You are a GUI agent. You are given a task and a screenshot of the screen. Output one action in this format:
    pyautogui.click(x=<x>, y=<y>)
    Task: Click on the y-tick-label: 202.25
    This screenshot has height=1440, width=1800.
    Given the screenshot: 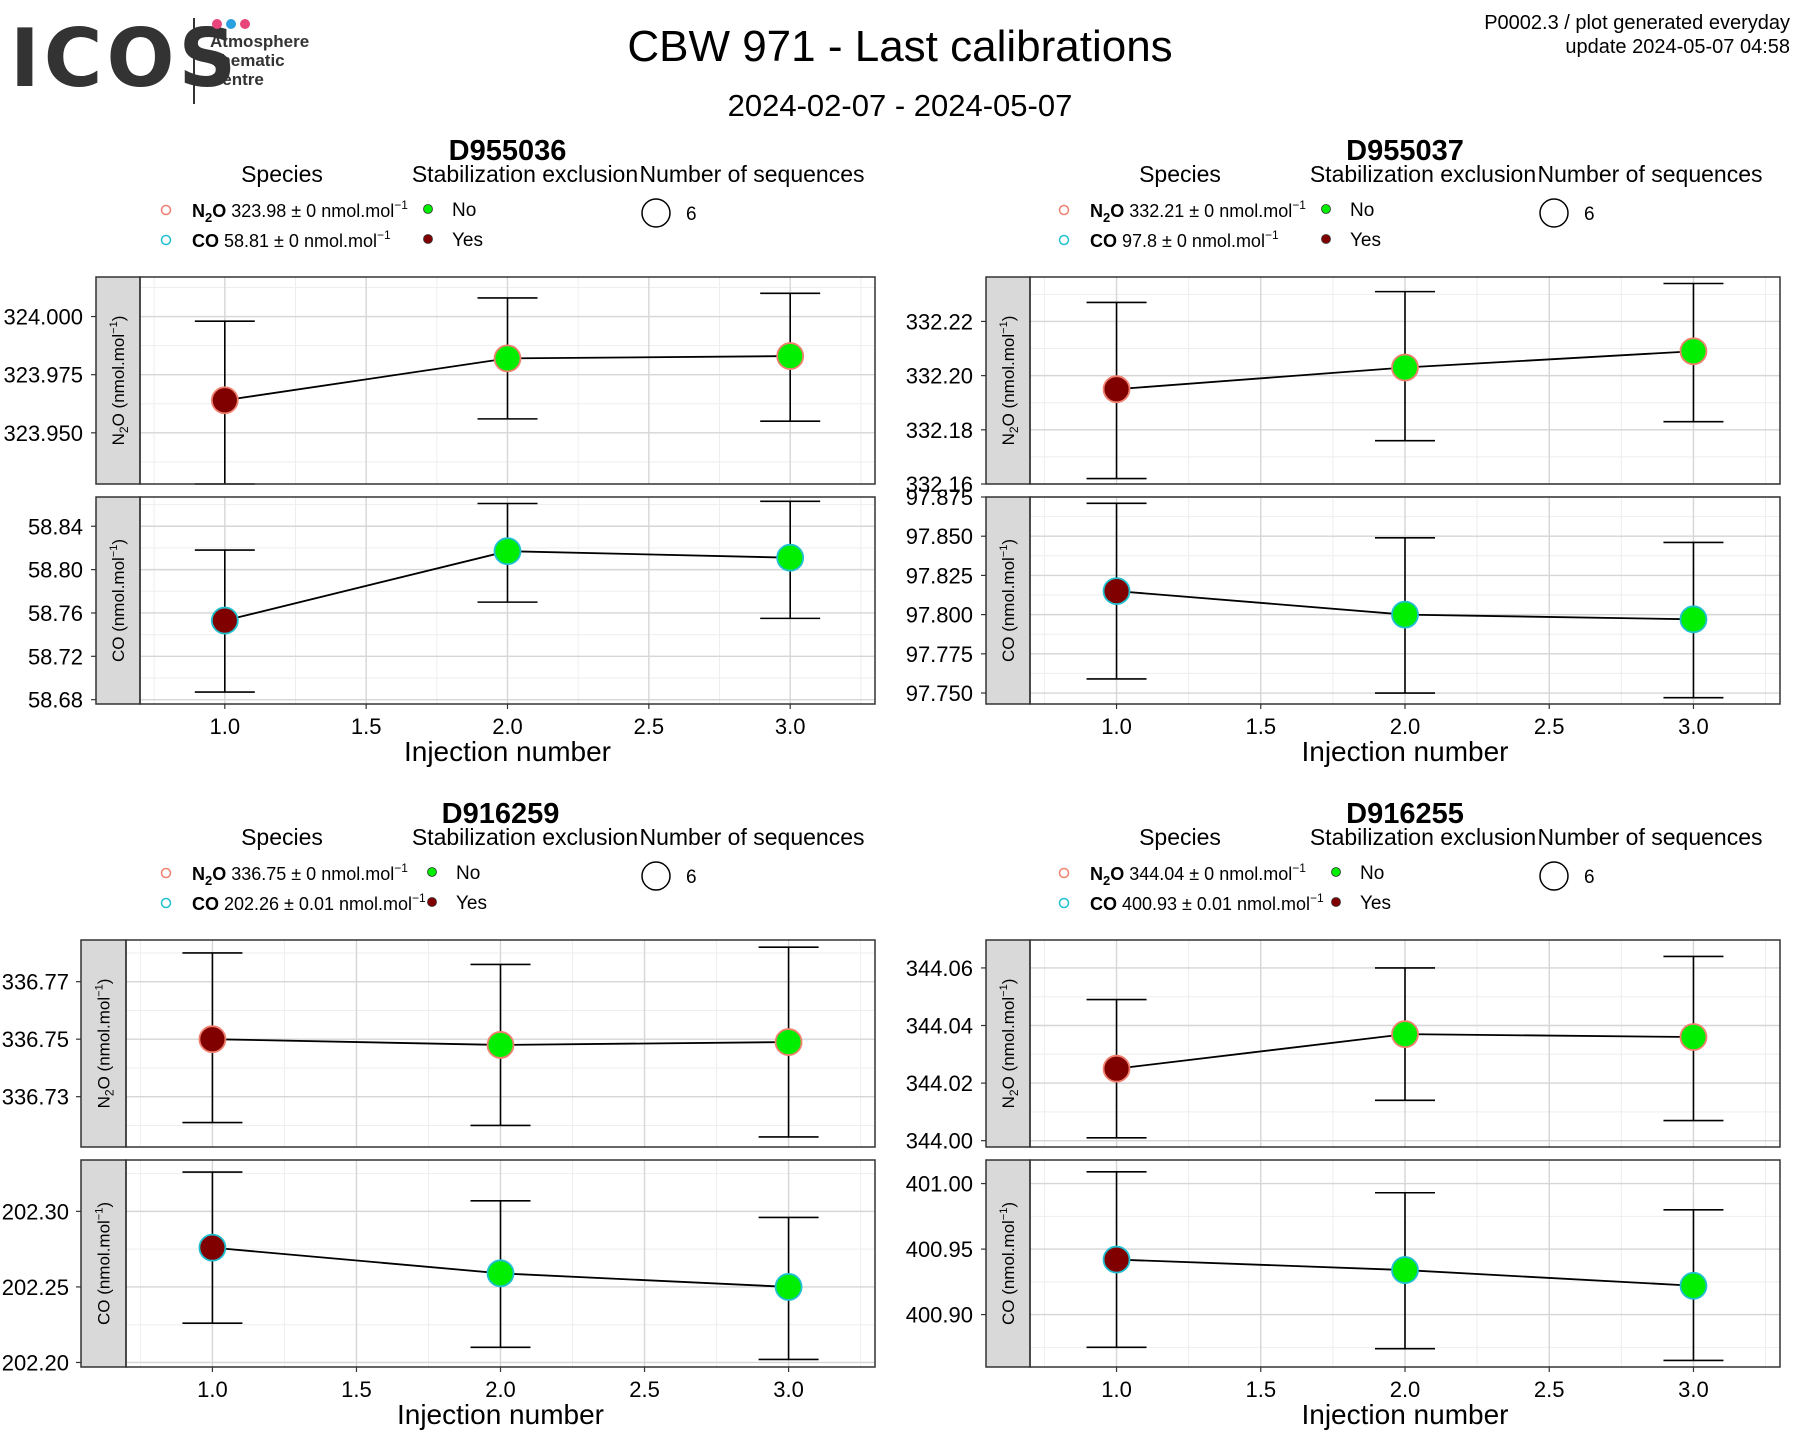 What is the action you would take?
    pyautogui.click(x=35, y=1287)
    